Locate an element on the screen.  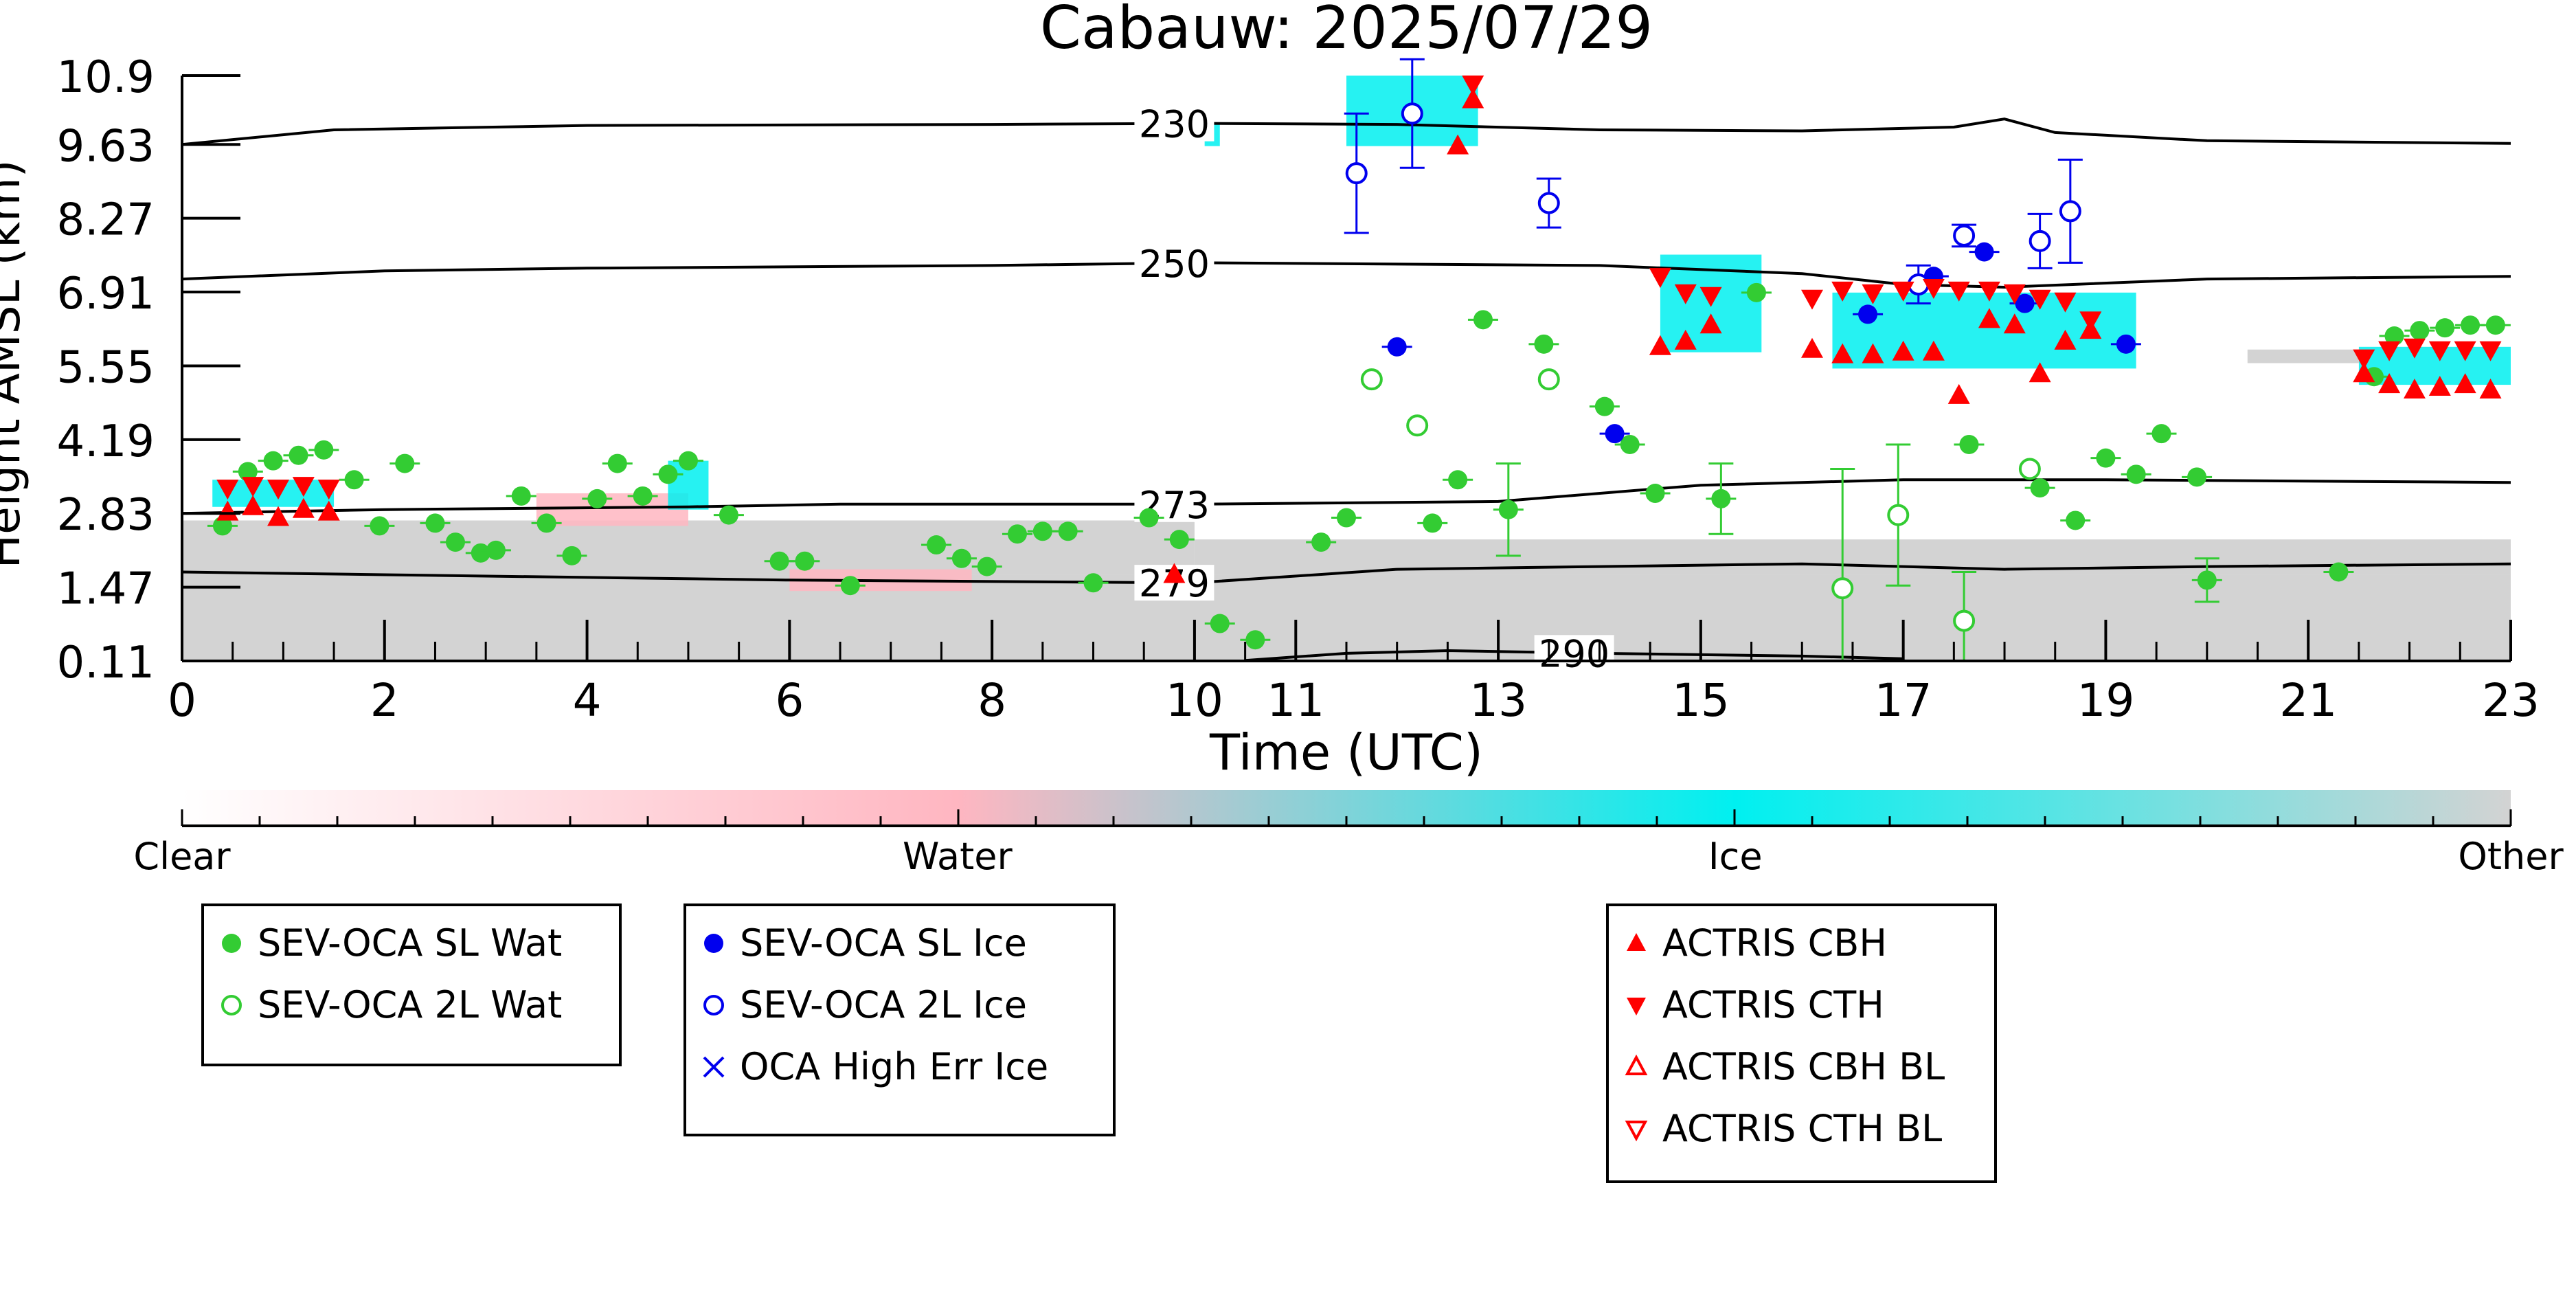
x-tick-label: 8 is located at coordinates (992, 700).